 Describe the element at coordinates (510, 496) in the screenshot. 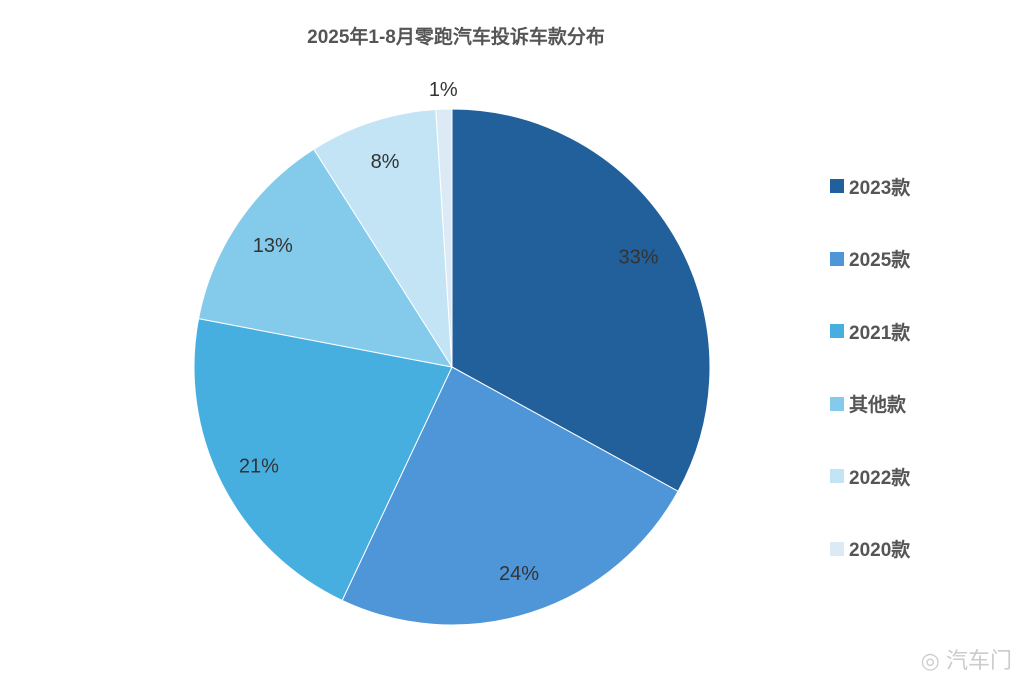

I see `pie-slice-2025款` at that location.